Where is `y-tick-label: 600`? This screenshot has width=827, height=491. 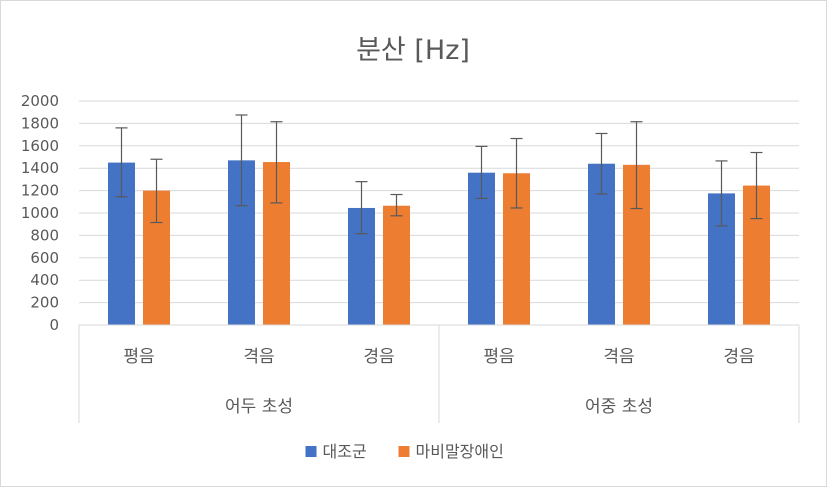 y-tick-label: 600 is located at coordinates (44, 258).